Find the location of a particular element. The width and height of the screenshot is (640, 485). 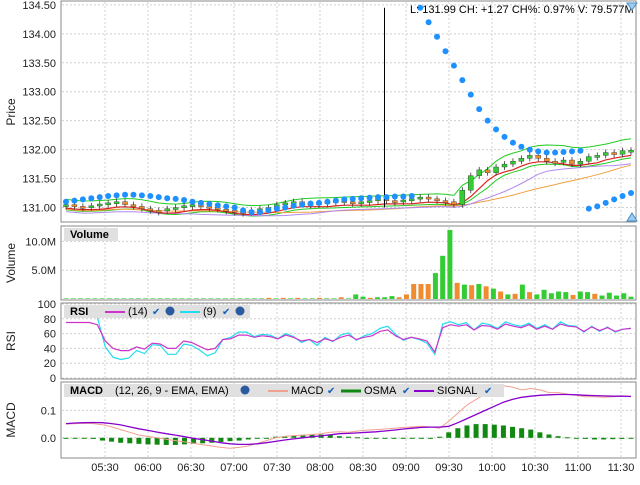

rsi9-check-icon: ✔ is located at coordinates (226, 312).